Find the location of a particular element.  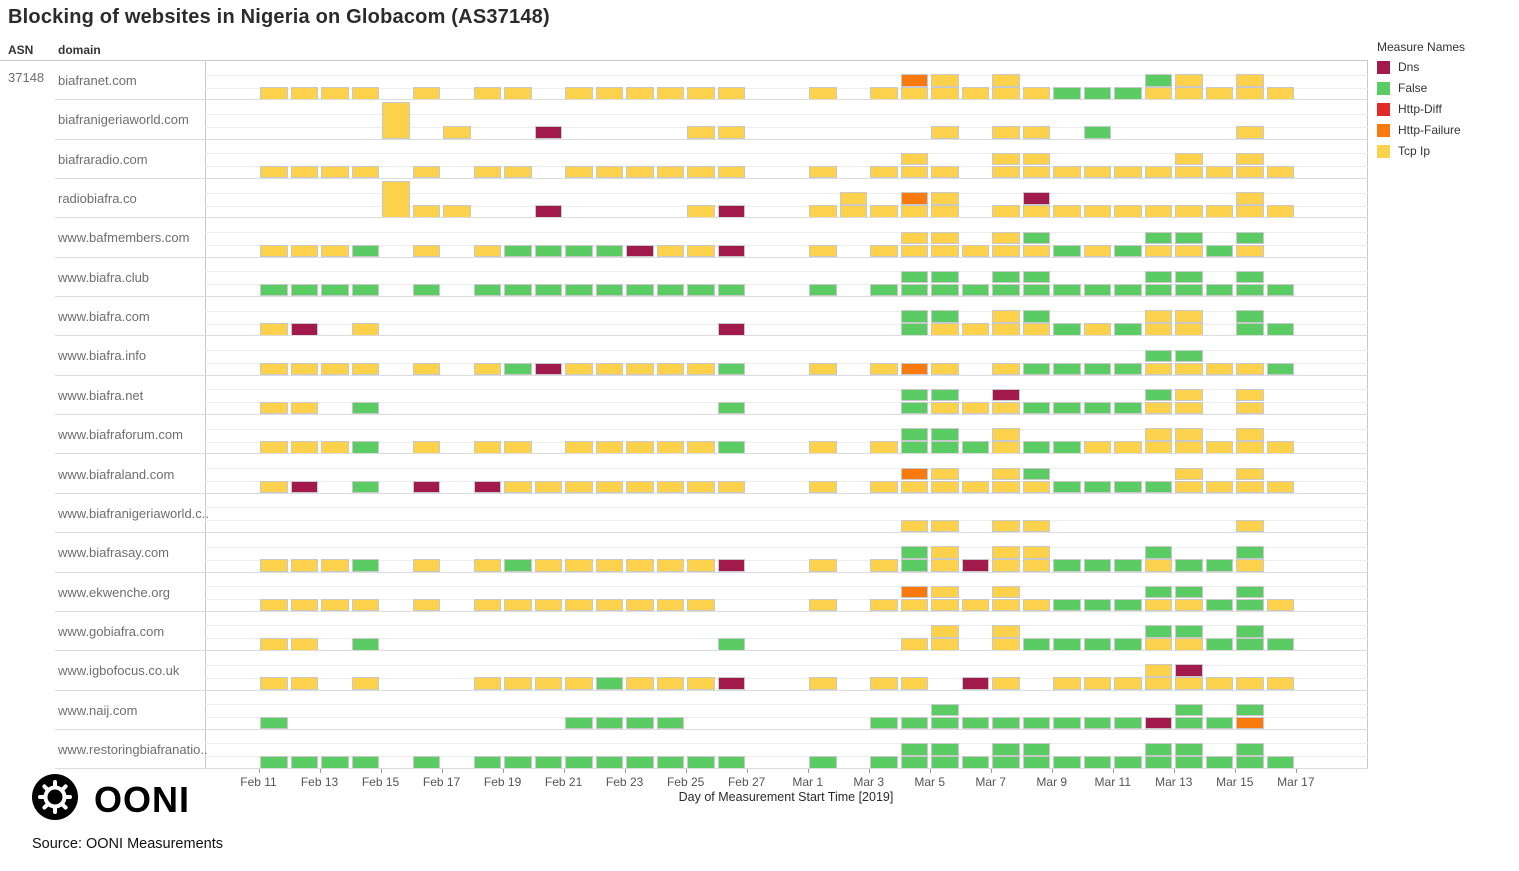

legend-item: False is located at coordinates (1447, 88).